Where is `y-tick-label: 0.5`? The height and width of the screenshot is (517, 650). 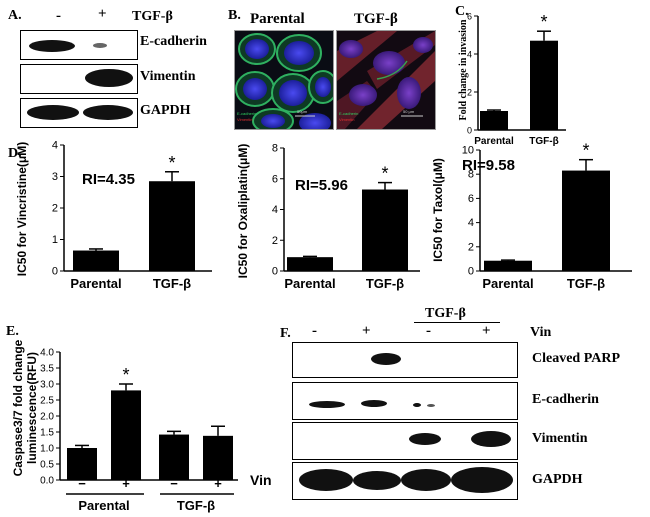 y-tick-label: 0.5 is located at coordinates (47, 465).